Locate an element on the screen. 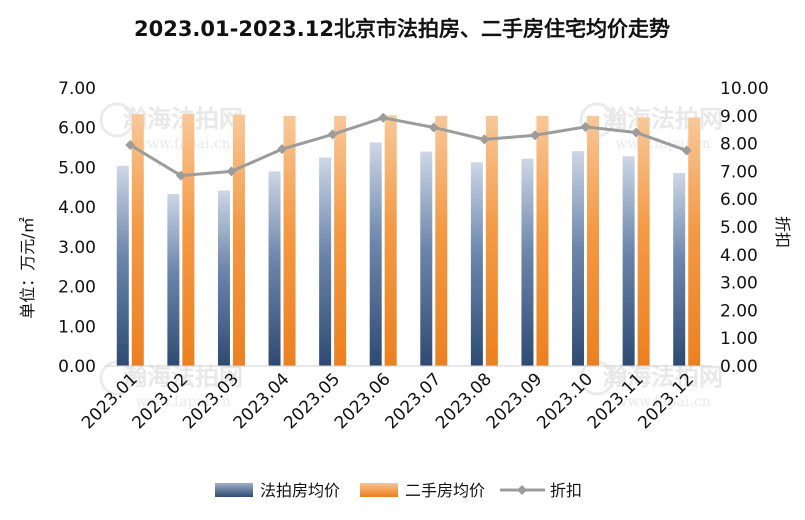  watermark: 瀚海法拍网 www.fapai.cn is located at coordinates (651, 385).